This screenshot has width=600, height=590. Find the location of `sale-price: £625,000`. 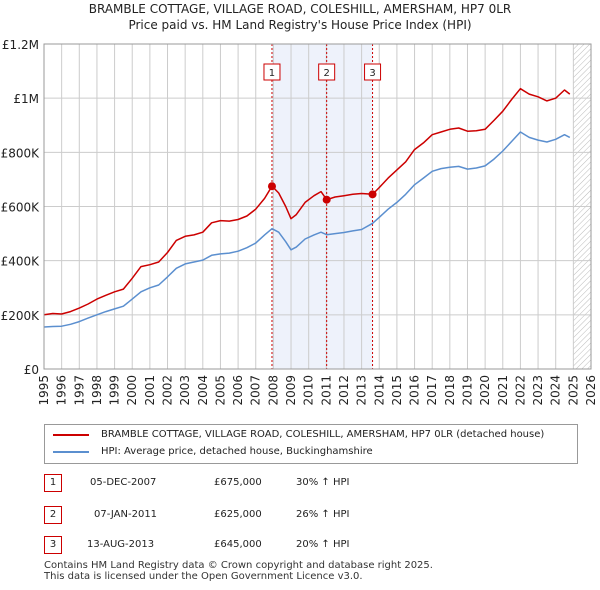

sale-price: £625,000 is located at coordinates (238, 514).